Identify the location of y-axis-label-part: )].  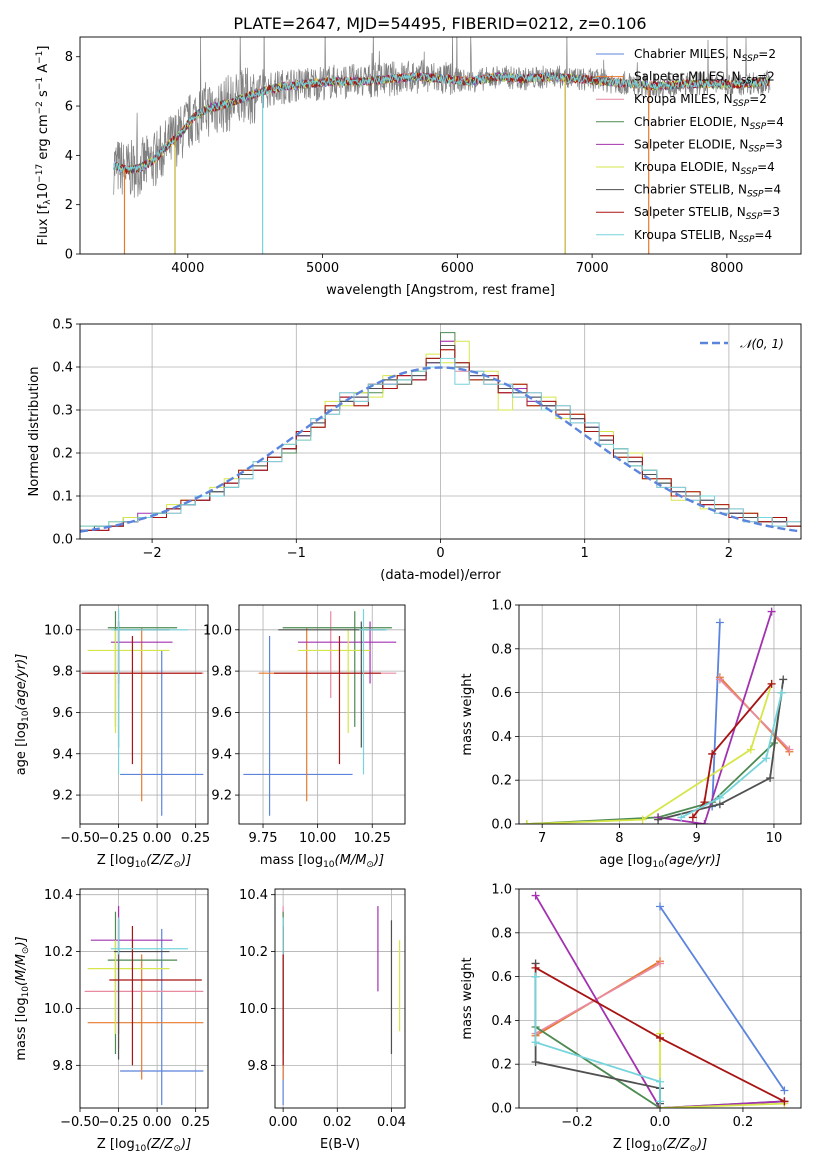
(21, 941).